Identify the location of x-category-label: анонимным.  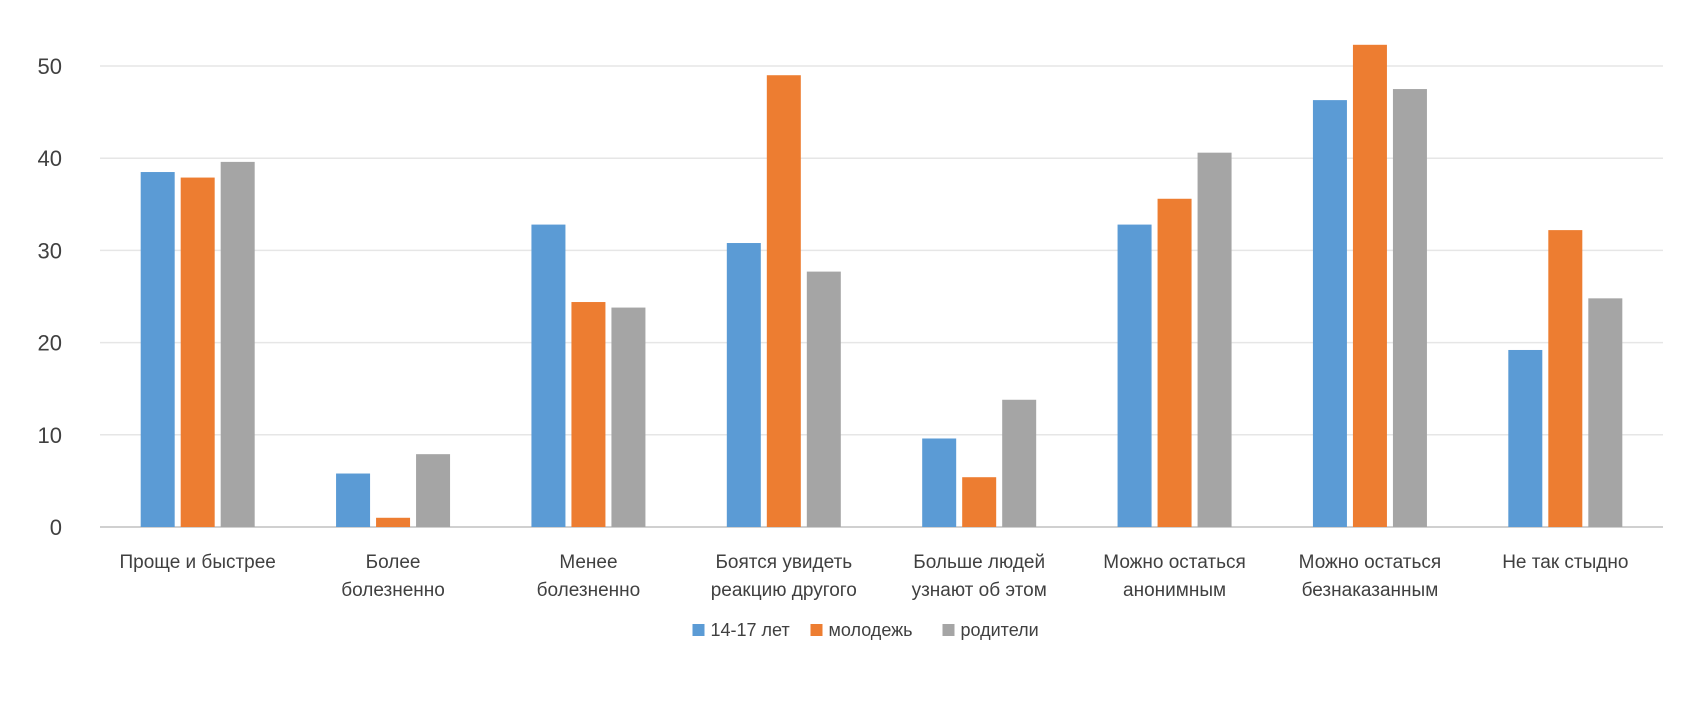
(1174, 590).